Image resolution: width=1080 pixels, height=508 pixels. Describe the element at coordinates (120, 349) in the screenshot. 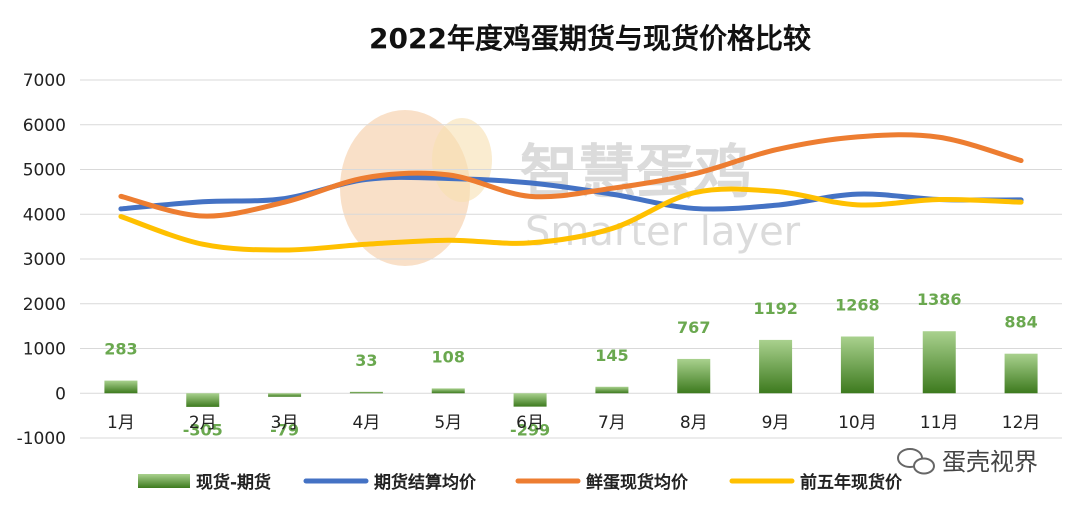

I see `bar-data-label: 283` at that location.